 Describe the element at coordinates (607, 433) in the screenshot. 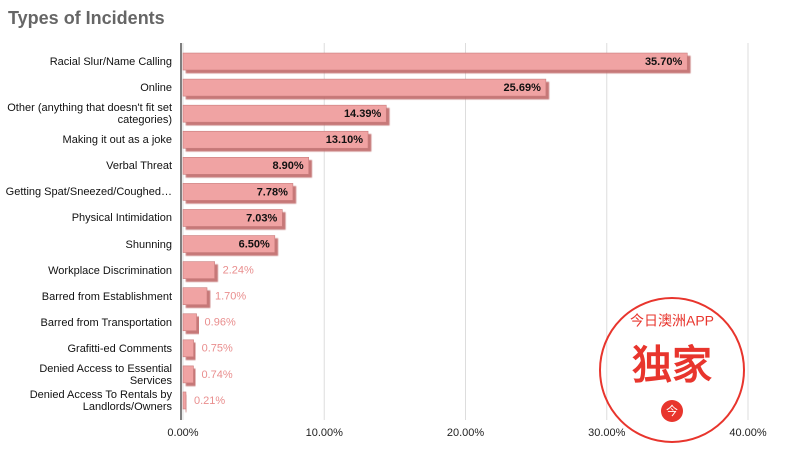

I see `x-tick-label: 30.00%` at that location.